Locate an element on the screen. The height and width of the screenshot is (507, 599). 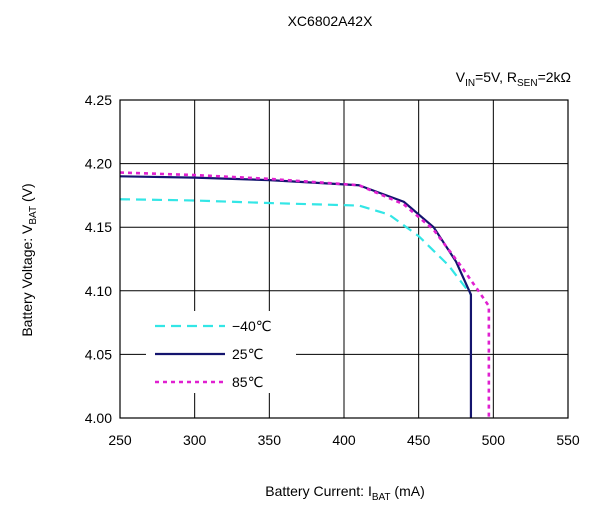
legend: −40℃ 25℃ 85℃ is located at coordinates (221, 352).